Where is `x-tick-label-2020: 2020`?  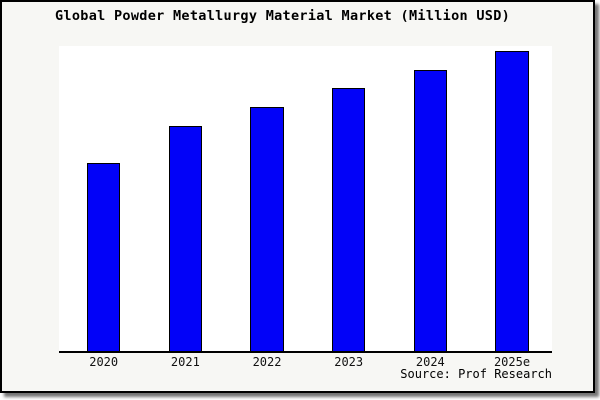 x-tick-label-2020: 2020 is located at coordinates (104, 362).